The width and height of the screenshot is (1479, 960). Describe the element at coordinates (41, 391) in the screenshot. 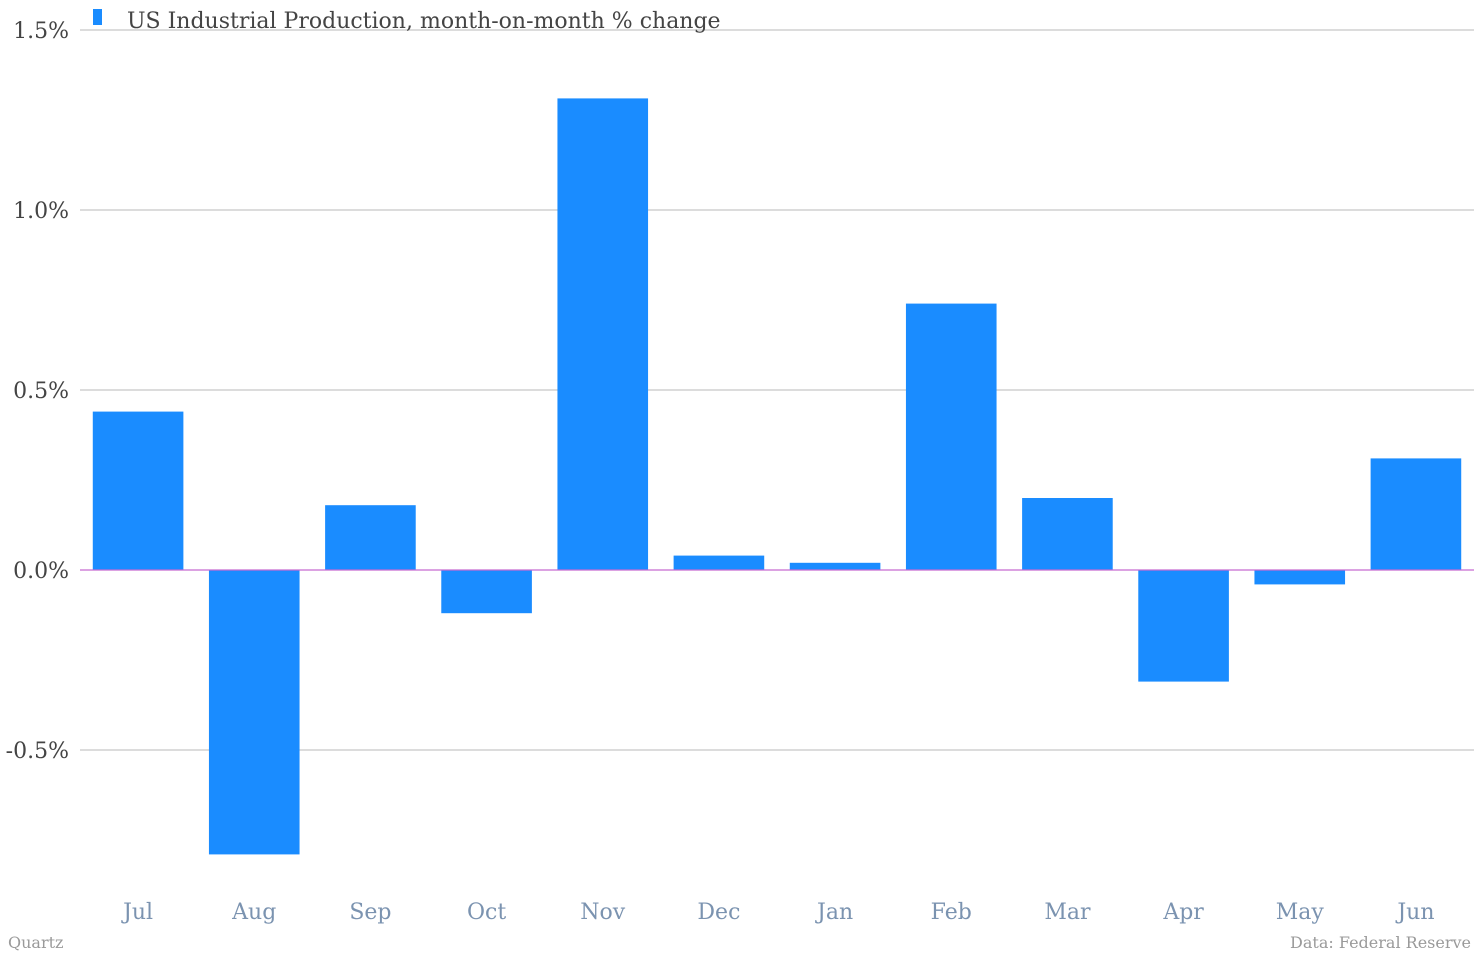

I see `y-tick-label: 0.5%` at that location.